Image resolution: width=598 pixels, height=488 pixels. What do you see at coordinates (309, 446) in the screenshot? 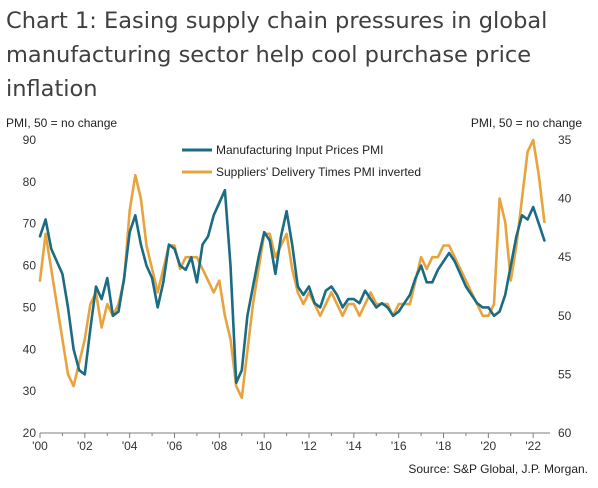
I see `x-tick-label: '12` at bounding box center [309, 446].